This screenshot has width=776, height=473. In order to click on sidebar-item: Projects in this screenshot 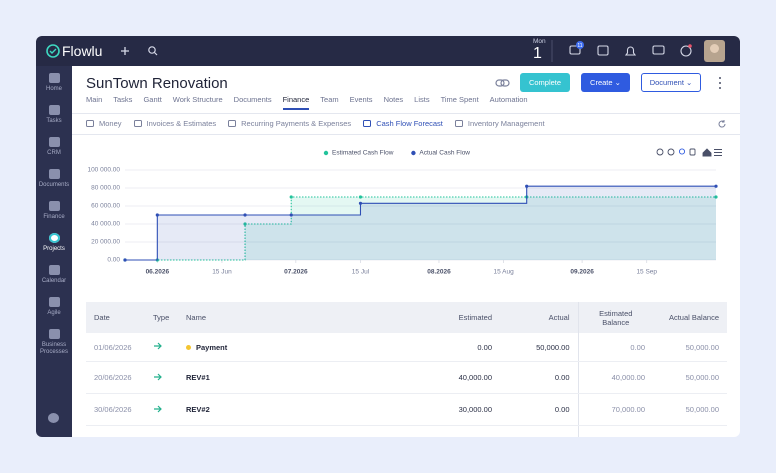, I will do `click(54, 243)`.